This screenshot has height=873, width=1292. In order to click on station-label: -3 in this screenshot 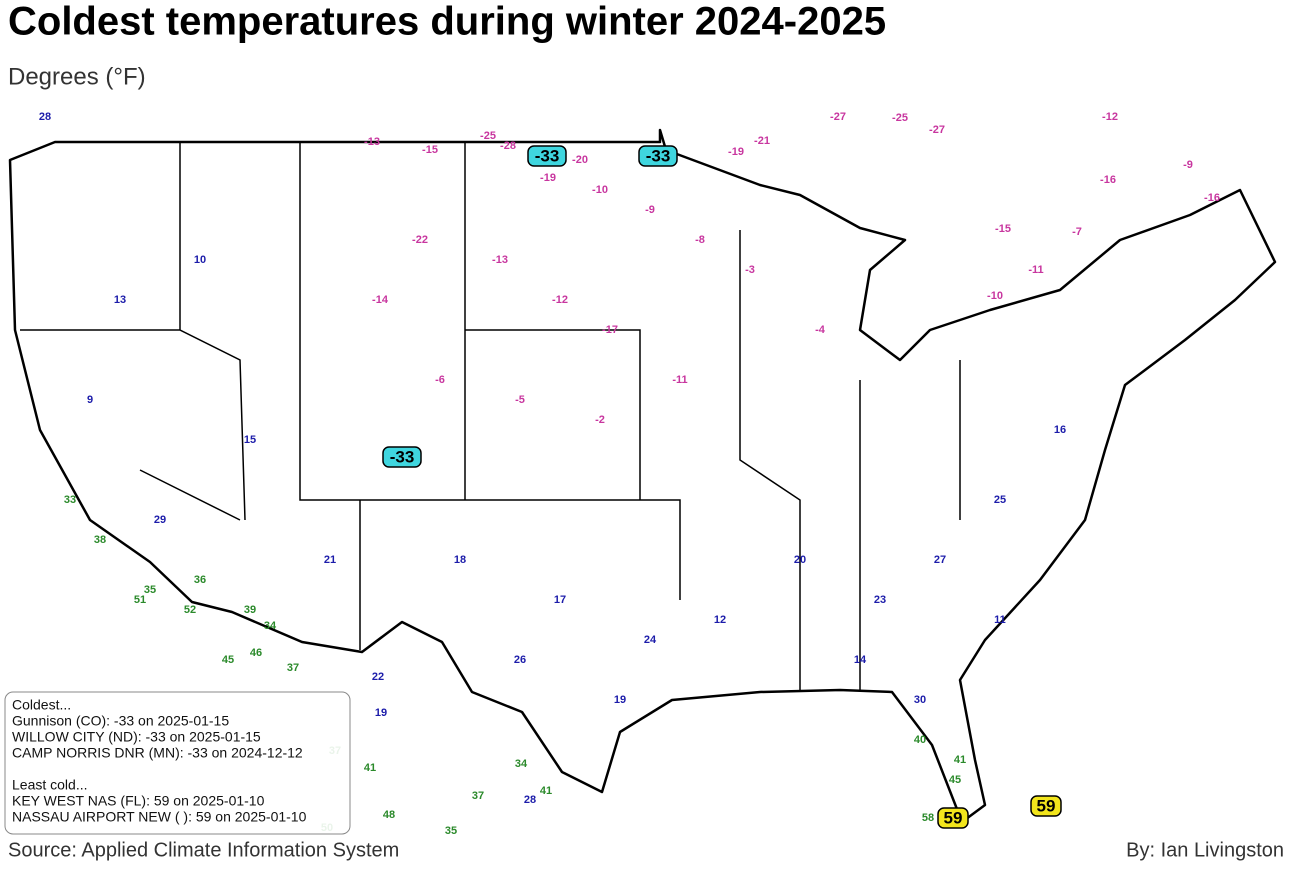, I will do `click(750, 270)`.